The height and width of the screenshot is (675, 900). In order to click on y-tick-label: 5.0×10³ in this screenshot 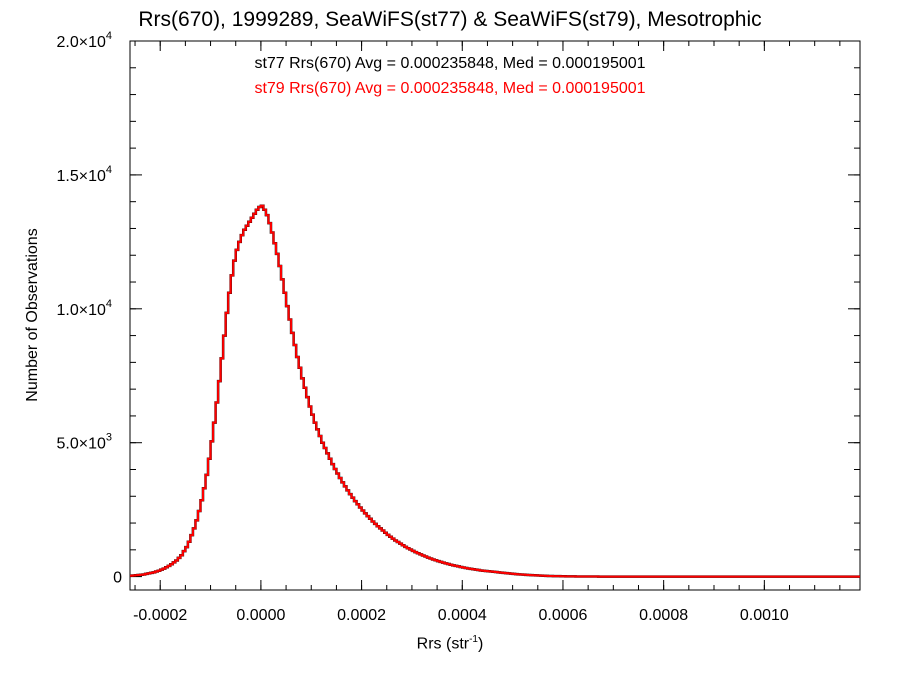, I will do `click(84, 442)`.